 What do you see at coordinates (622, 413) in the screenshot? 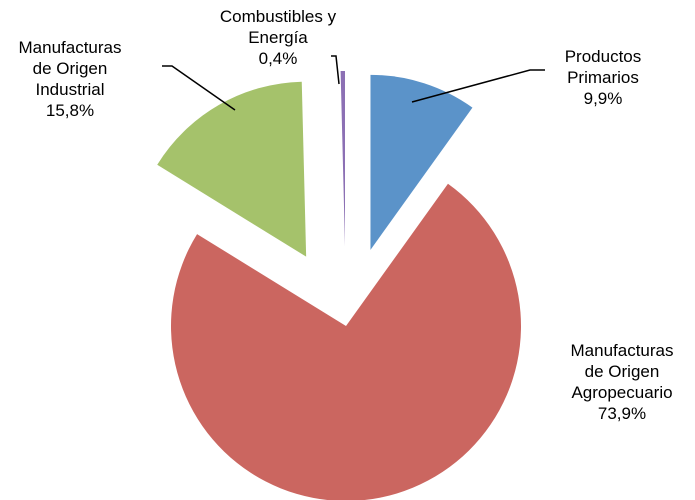
I see `value-label: 73,9%` at bounding box center [622, 413].